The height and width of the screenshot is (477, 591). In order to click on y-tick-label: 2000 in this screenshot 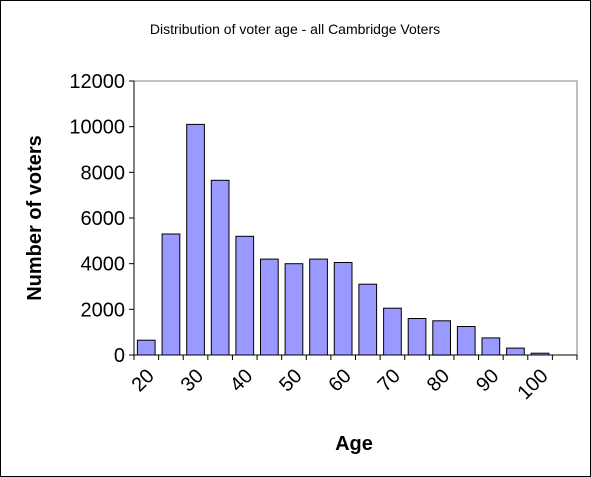, I will do `click(103, 310)`.